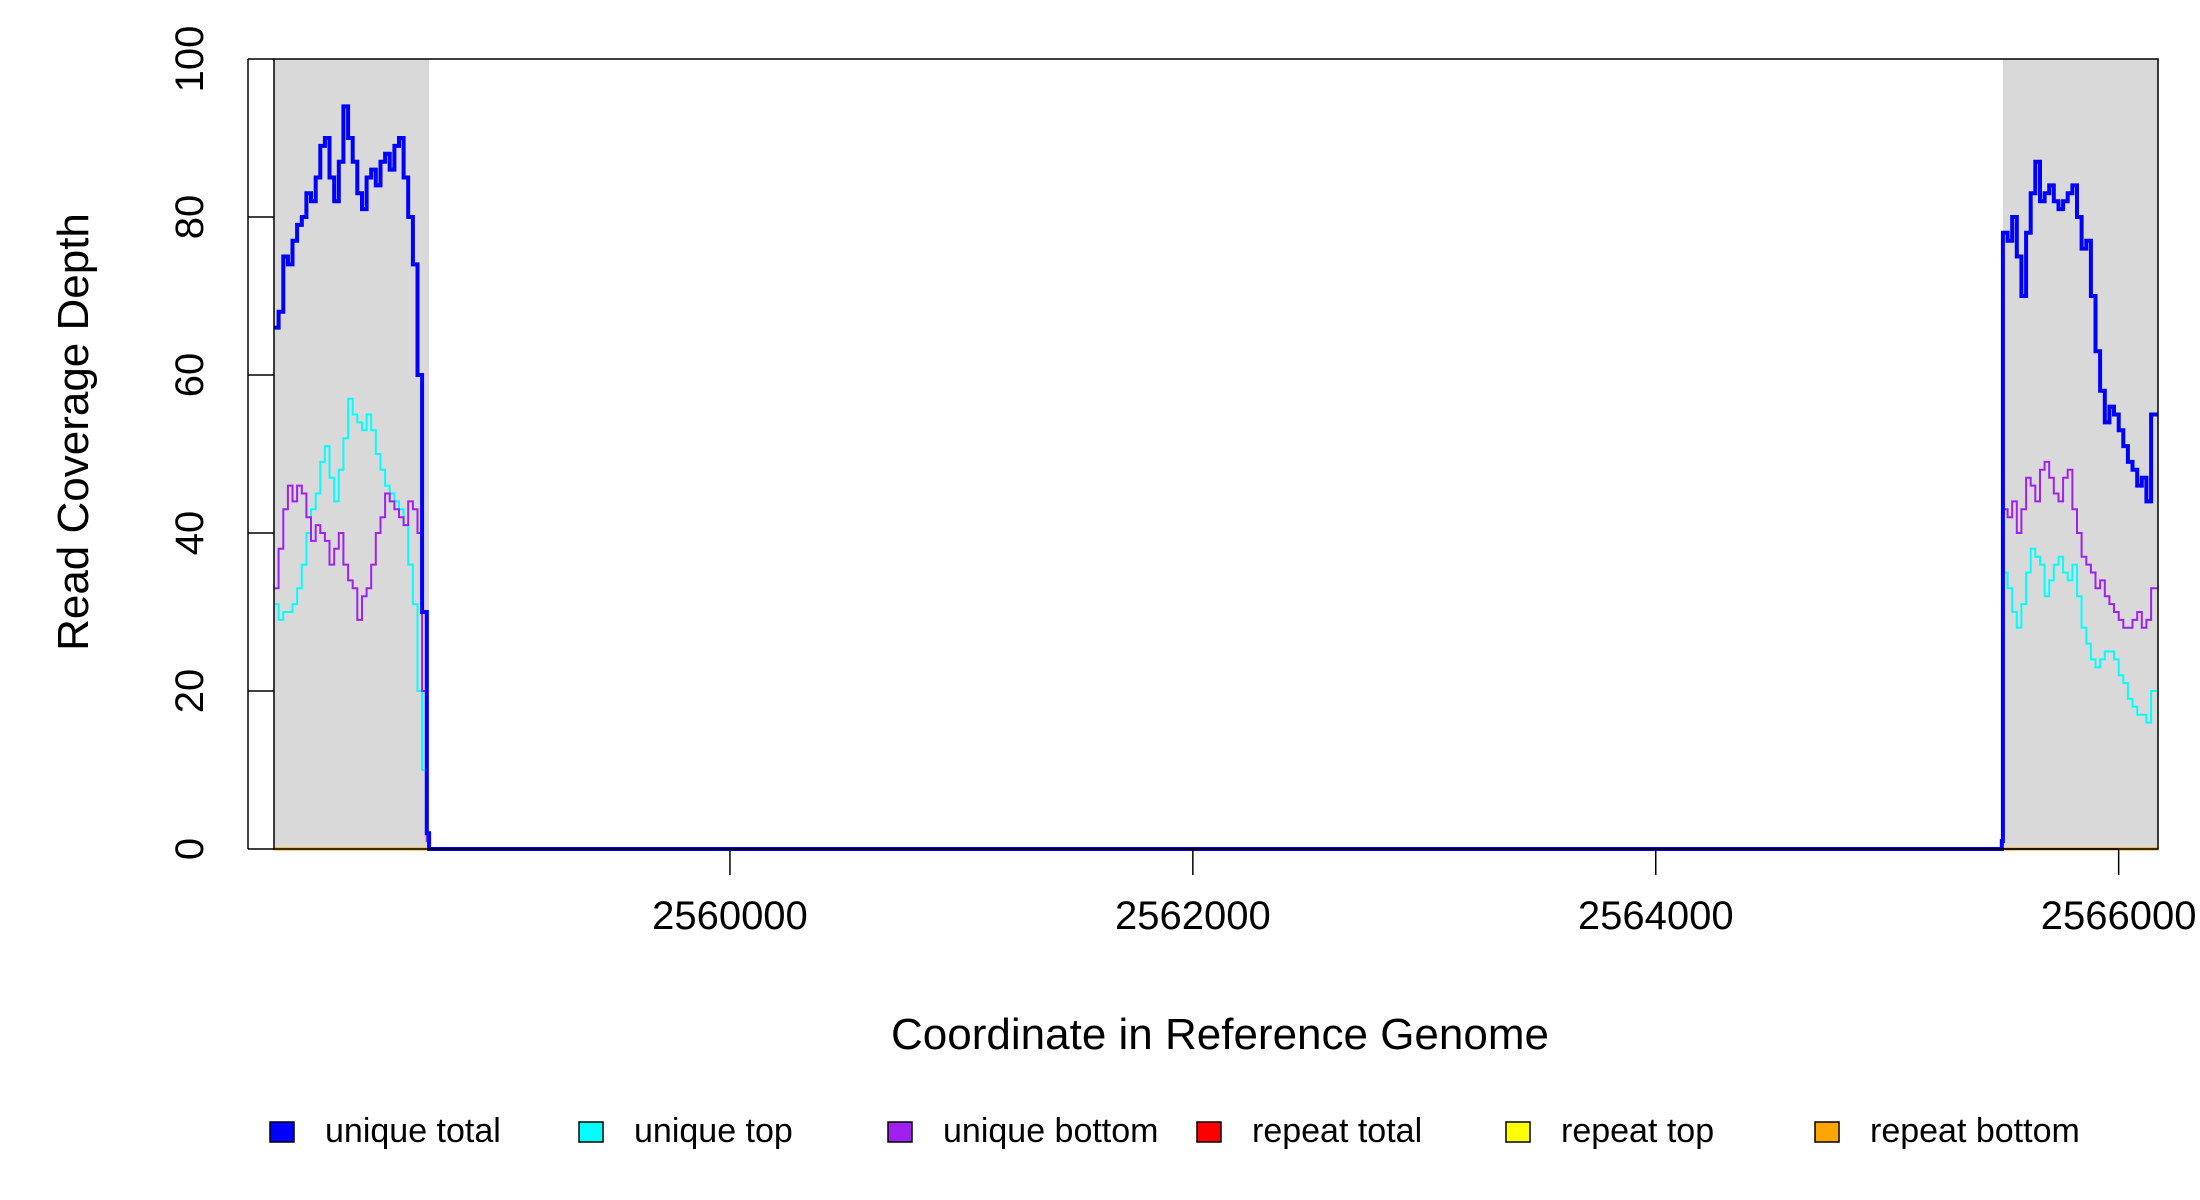 The width and height of the screenshot is (2200, 1200). What do you see at coordinates (1424, 893) in the screenshot?
I see `x-axis: 2560000 2562000 2564000 2566000` at bounding box center [1424, 893].